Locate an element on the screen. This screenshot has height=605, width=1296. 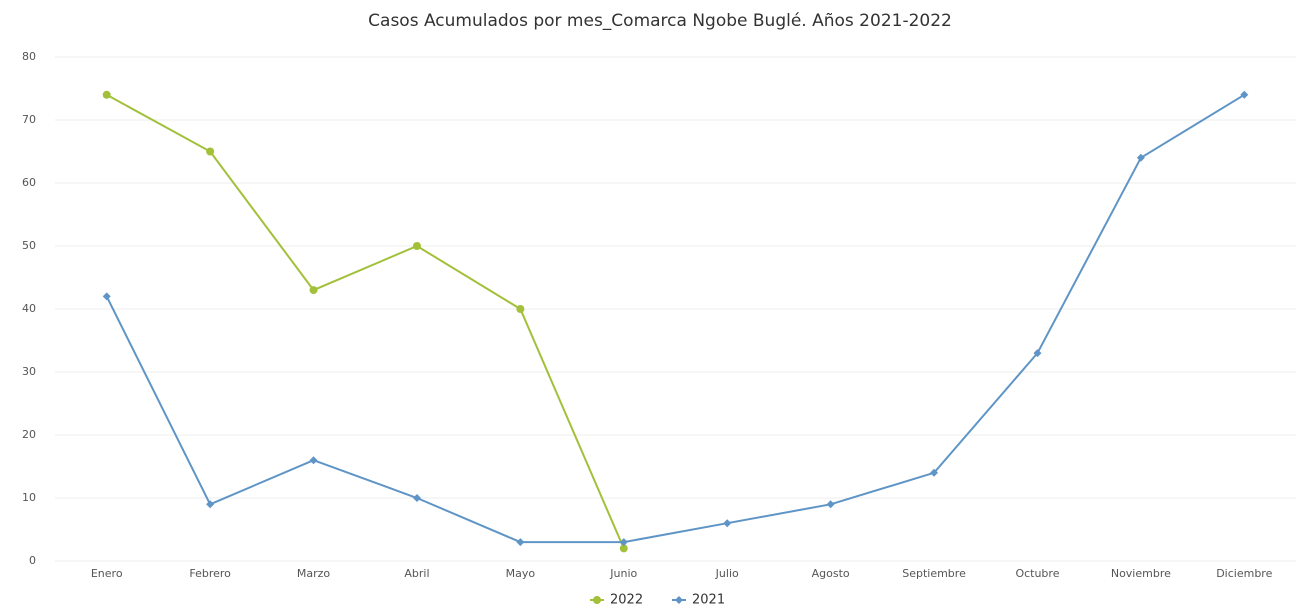
x-tick-label: Marzo is located at coordinates (314, 573).